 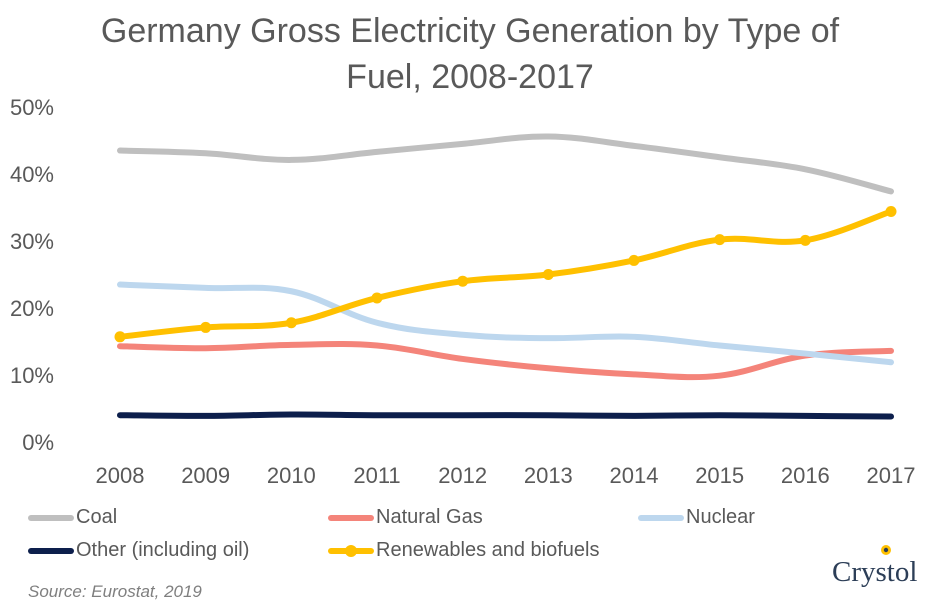 What do you see at coordinates (548, 475) in the screenshot?
I see `x-tick-label: 2013` at bounding box center [548, 475].